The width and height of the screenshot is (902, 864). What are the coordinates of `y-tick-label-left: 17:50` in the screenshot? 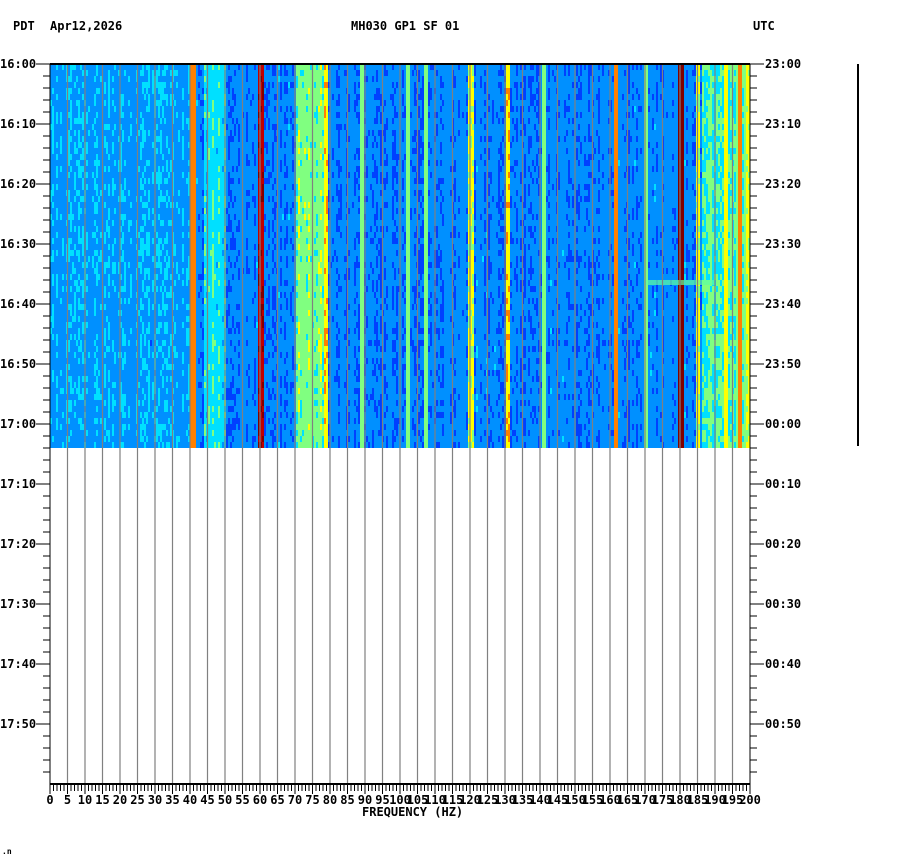 It's located at (18, 724).